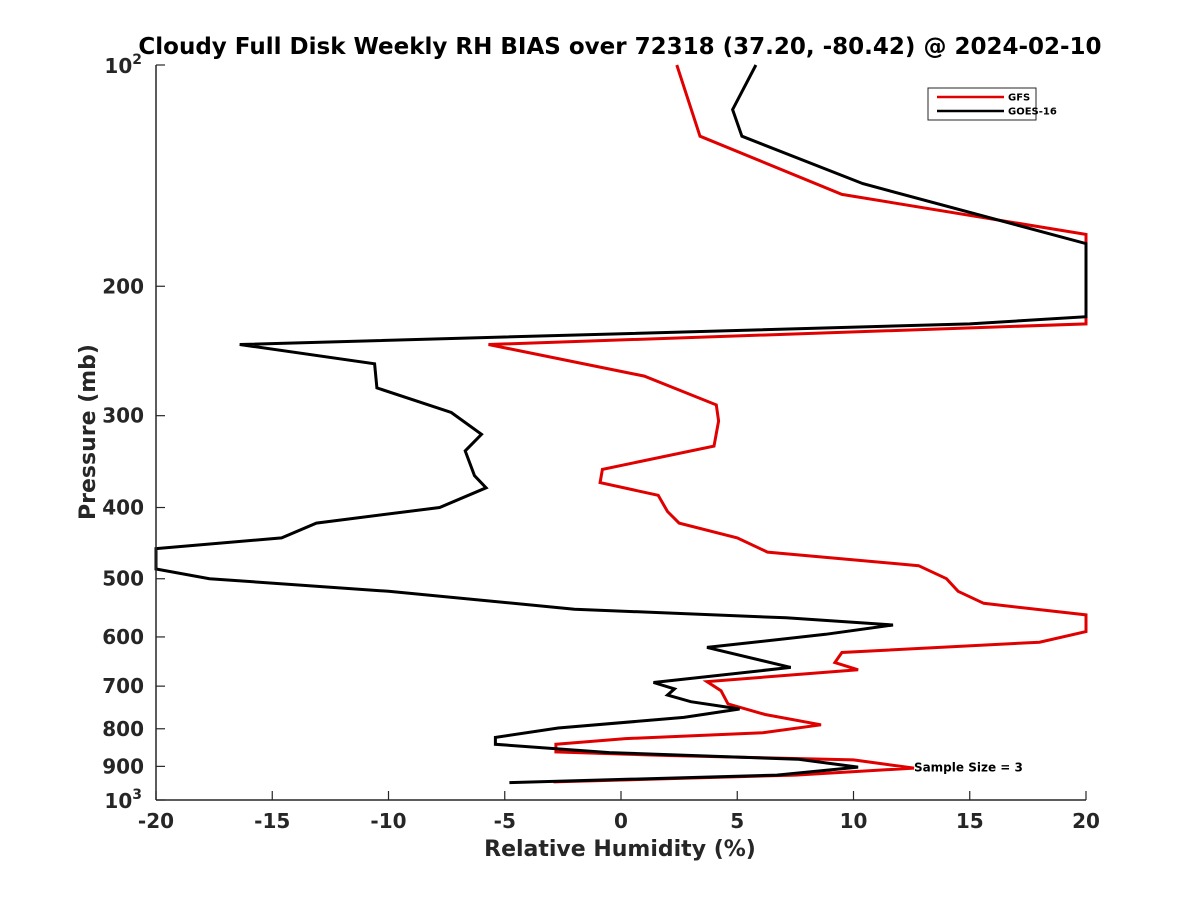 Image resolution: width=1200 pixels, height=900 pixels. Describe the element at coordinates (505, 821) in the screenshot. I see `x-tick-label: -5` at that location.